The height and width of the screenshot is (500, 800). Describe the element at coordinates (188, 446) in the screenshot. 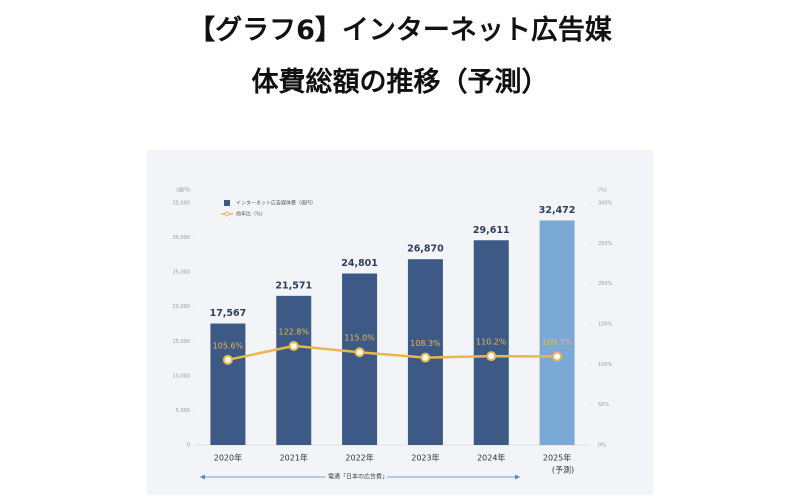

I see `y-tick-label: 0` at that location.